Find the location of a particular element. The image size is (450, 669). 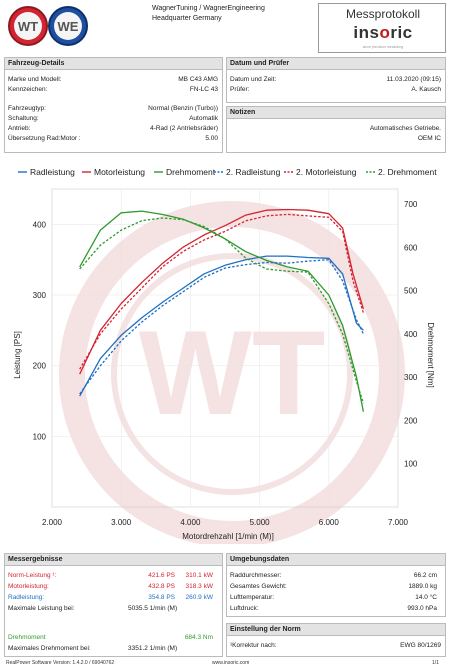

vehicle-label-5: Übersetzung Rad:Motor : is located at coordinates (44, 138).